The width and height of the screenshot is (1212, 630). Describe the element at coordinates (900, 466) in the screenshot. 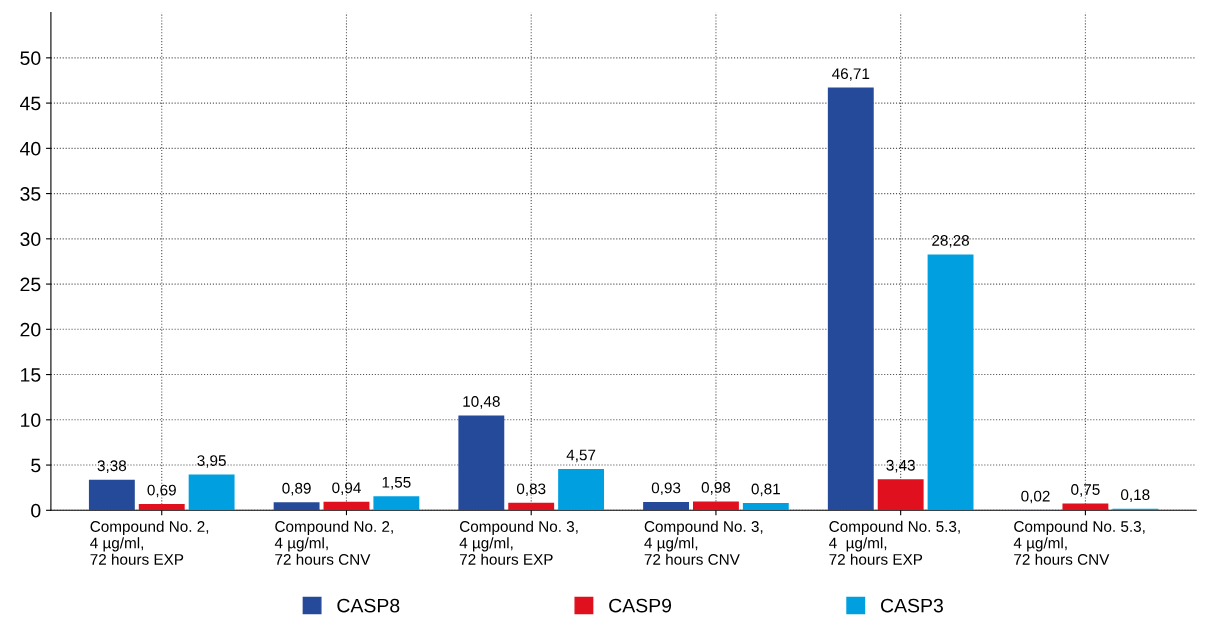

I see `data-label: 3,43` at that location.